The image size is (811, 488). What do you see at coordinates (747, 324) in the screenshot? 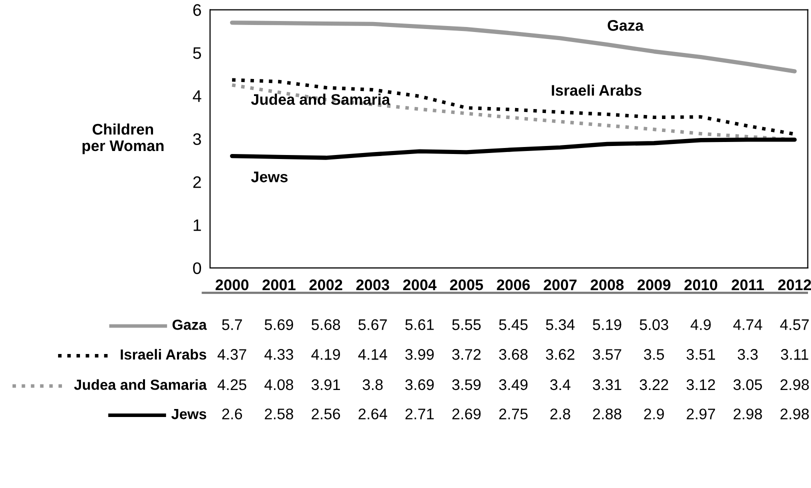
I see `data-label: 4.74` at bounding box center [747, 324].